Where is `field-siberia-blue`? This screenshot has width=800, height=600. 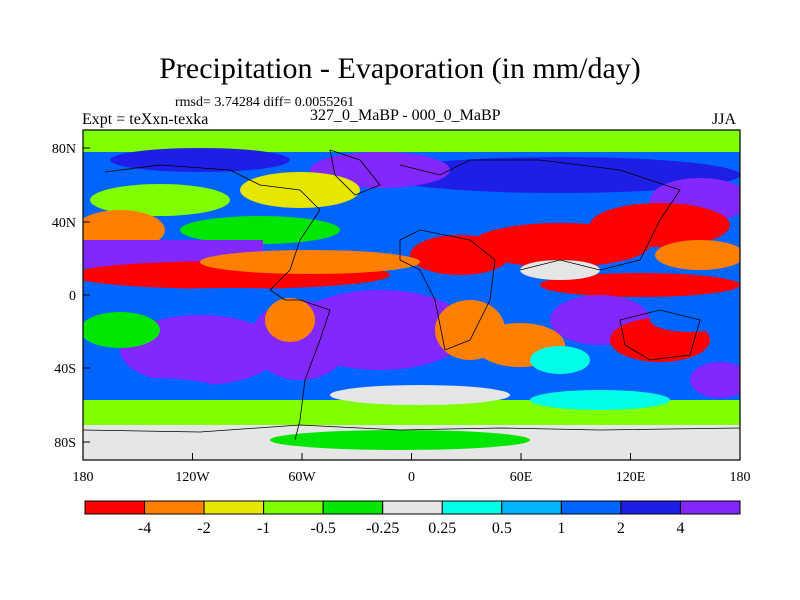 field-siberia-blue is located at coordinates (560, 175).